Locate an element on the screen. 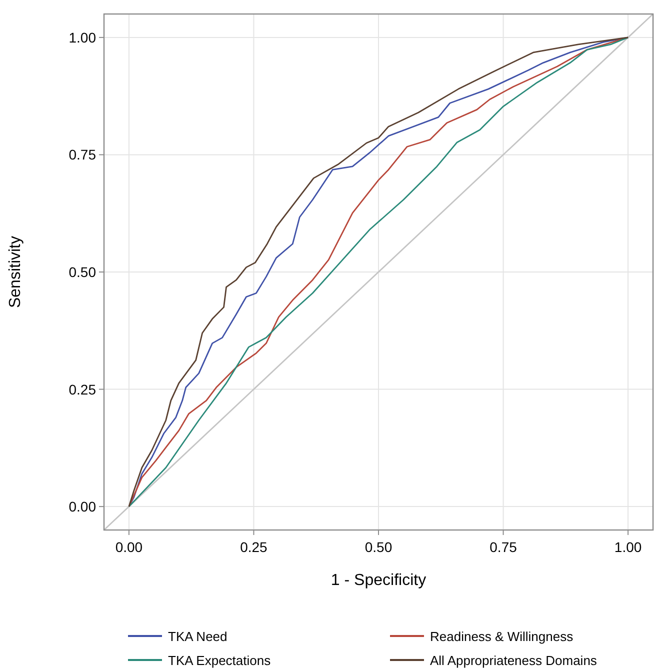 This screenshot has height=669, width=654. x-tick-label: 0.00 is located at coordinates (129, 547).